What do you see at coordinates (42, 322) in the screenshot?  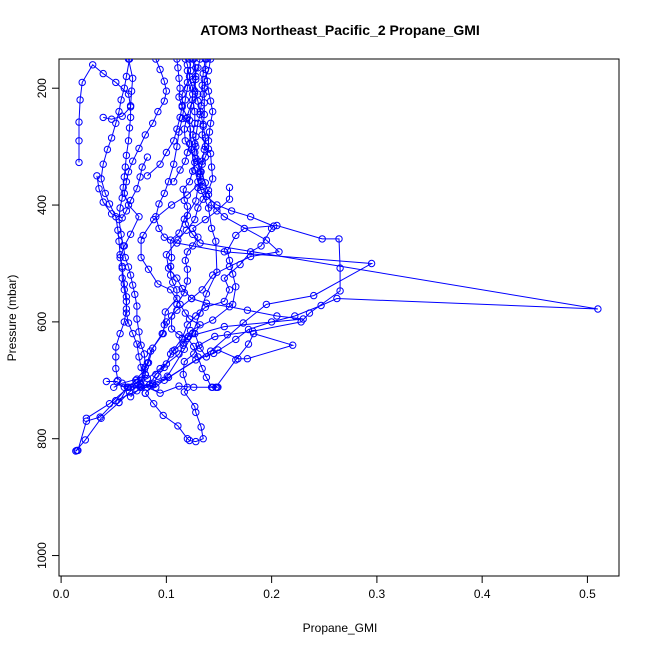 I see `y-tick-label: 600` at bounding box center [42, 322].